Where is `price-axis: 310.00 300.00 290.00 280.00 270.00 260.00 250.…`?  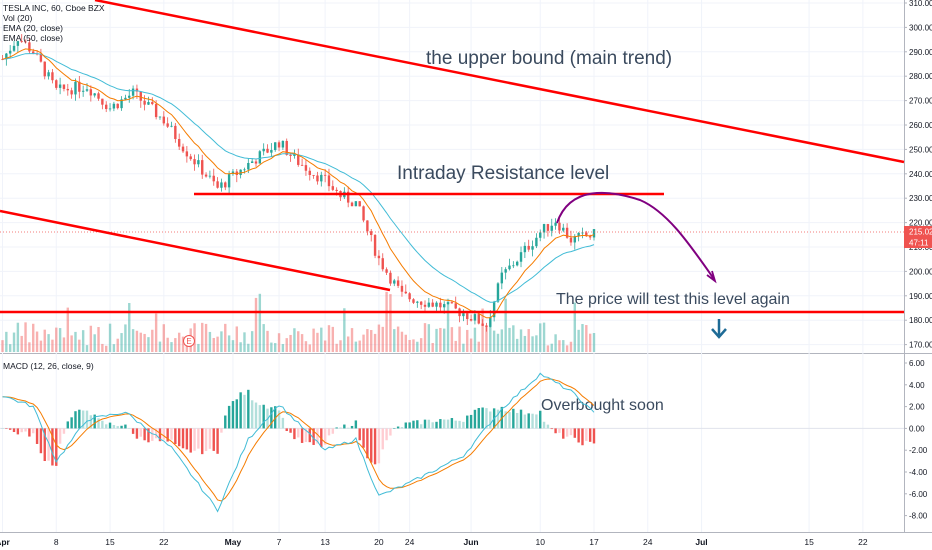
price-axis: 310.00 300.00 290.00 280.00 270.00 260.00 250.… is located at coordinates (918, 175).